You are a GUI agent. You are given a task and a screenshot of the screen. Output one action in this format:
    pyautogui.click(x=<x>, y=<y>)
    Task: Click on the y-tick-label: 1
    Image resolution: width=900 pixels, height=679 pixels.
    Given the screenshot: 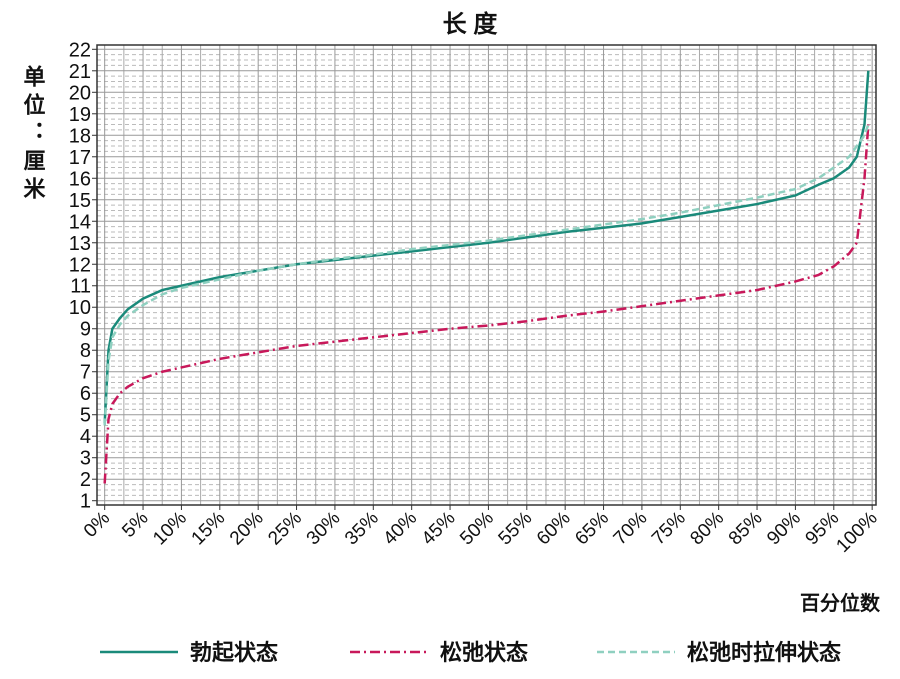 What is the action you would take?
    pyautogui.click(x=85, y=502)
    